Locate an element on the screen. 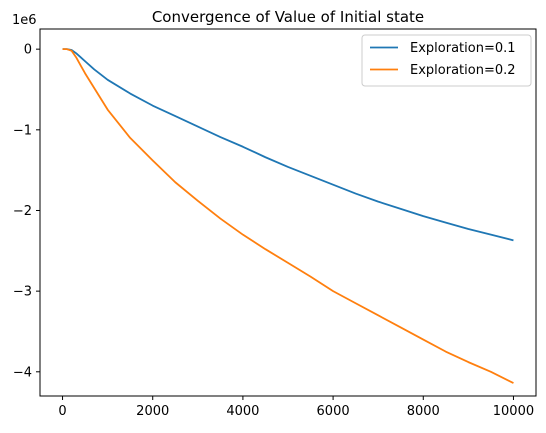 This screenshot has width=546, height=433. y-tick-label: −1 is located at coordinates (22, 130).